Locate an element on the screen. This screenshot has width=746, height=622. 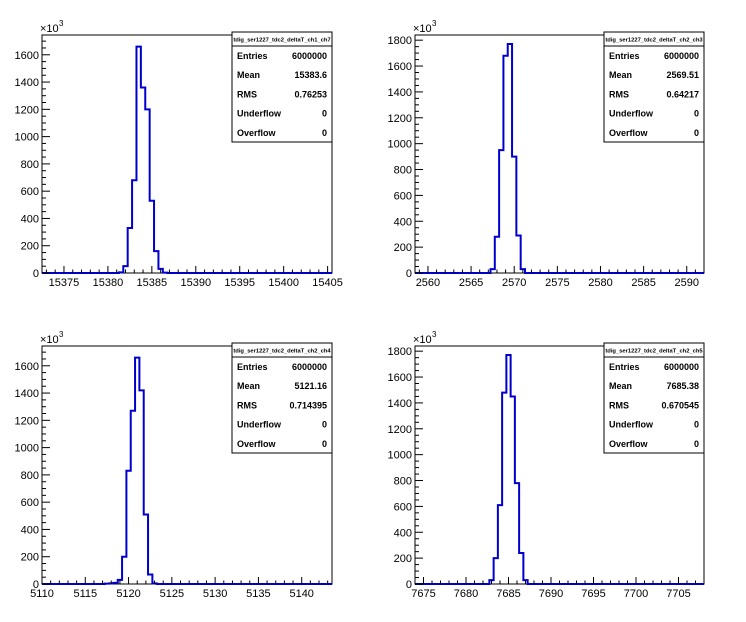
x-tick-label: 15390 is located at coordinates (195, 283).